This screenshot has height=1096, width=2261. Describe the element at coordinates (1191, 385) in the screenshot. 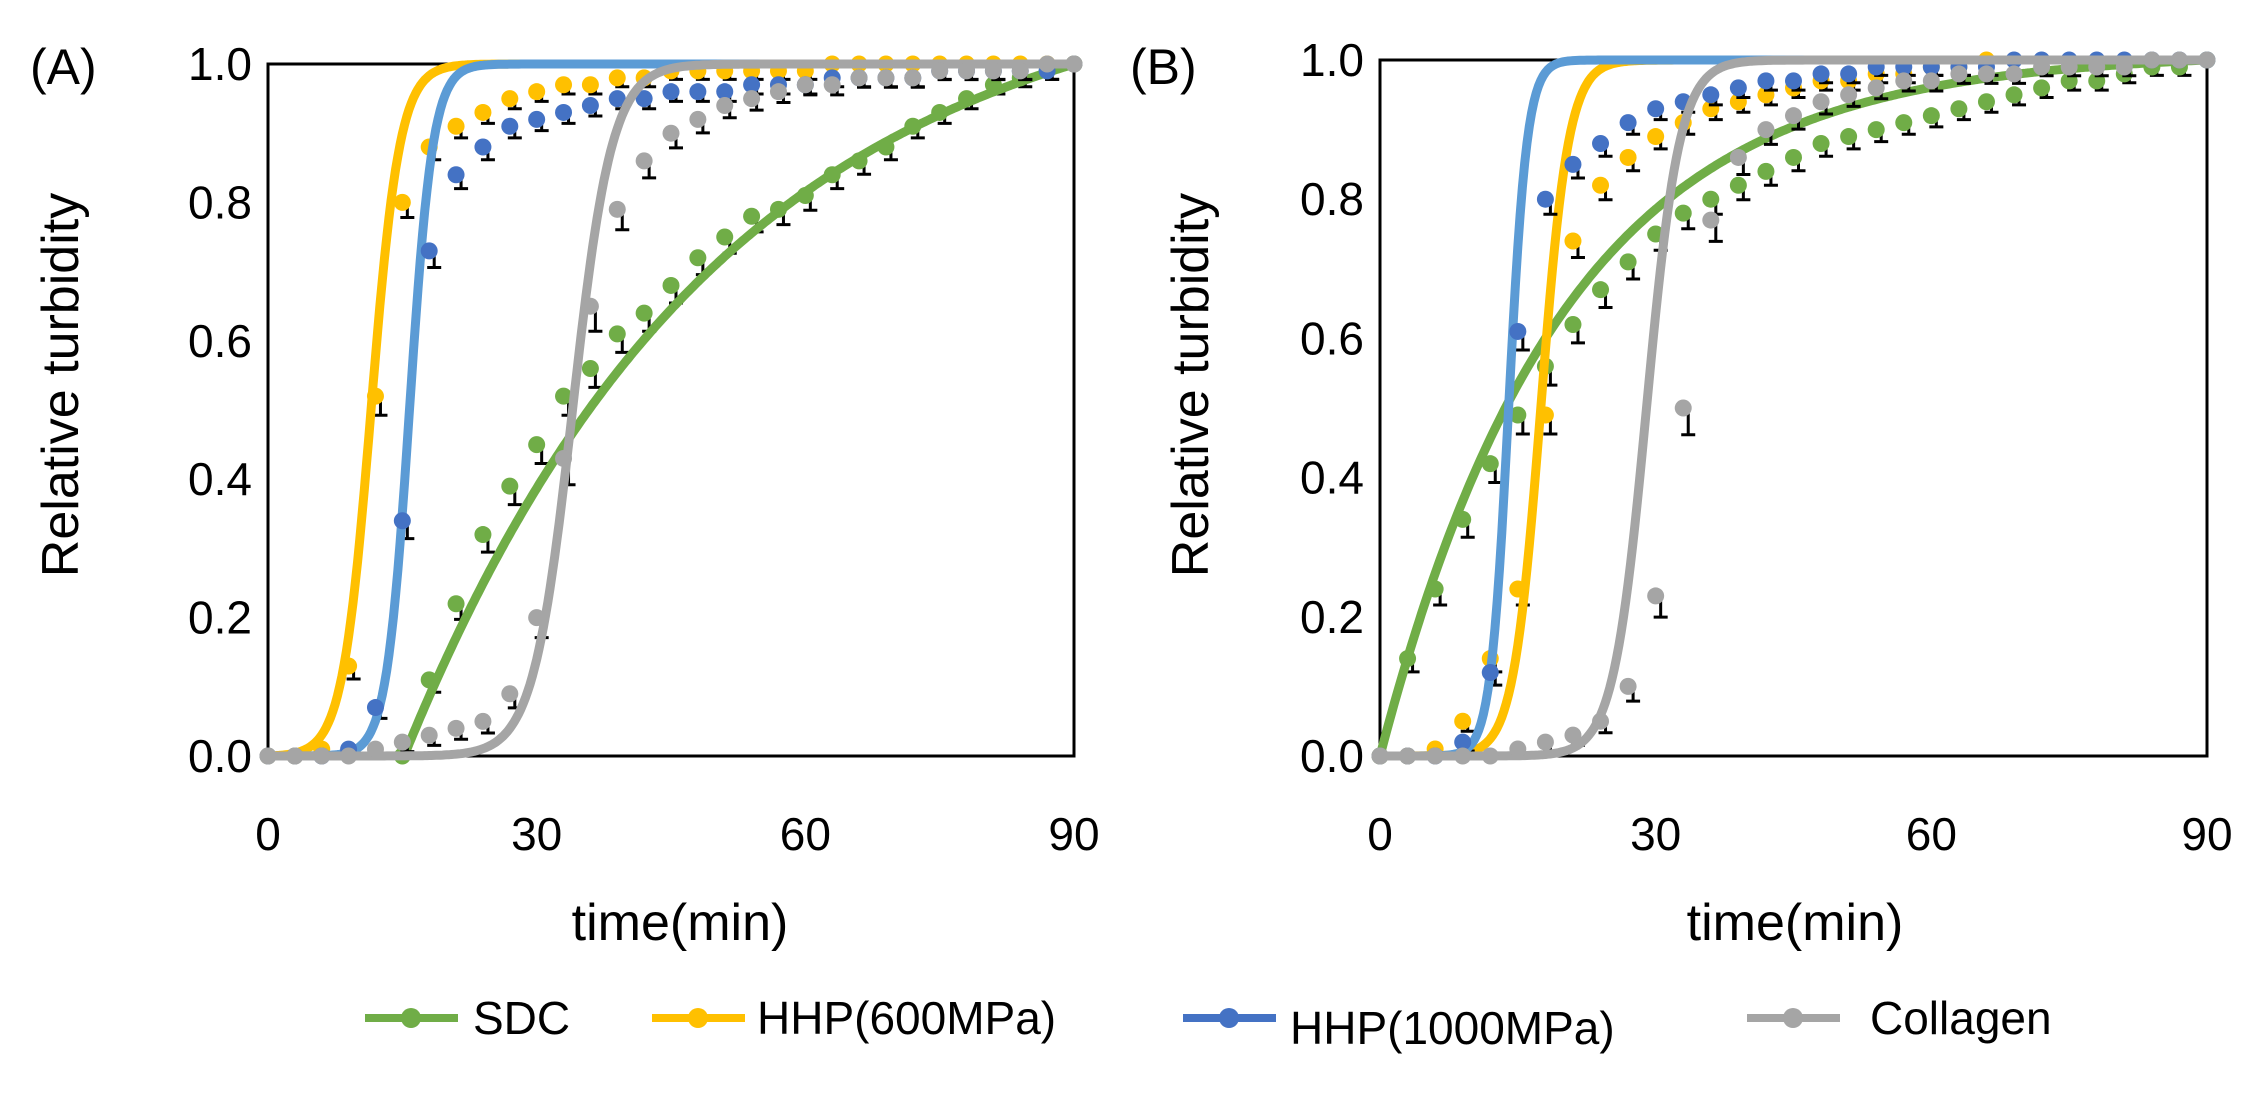

I see `y-axis-title-b: Relative turbidity` at that location.